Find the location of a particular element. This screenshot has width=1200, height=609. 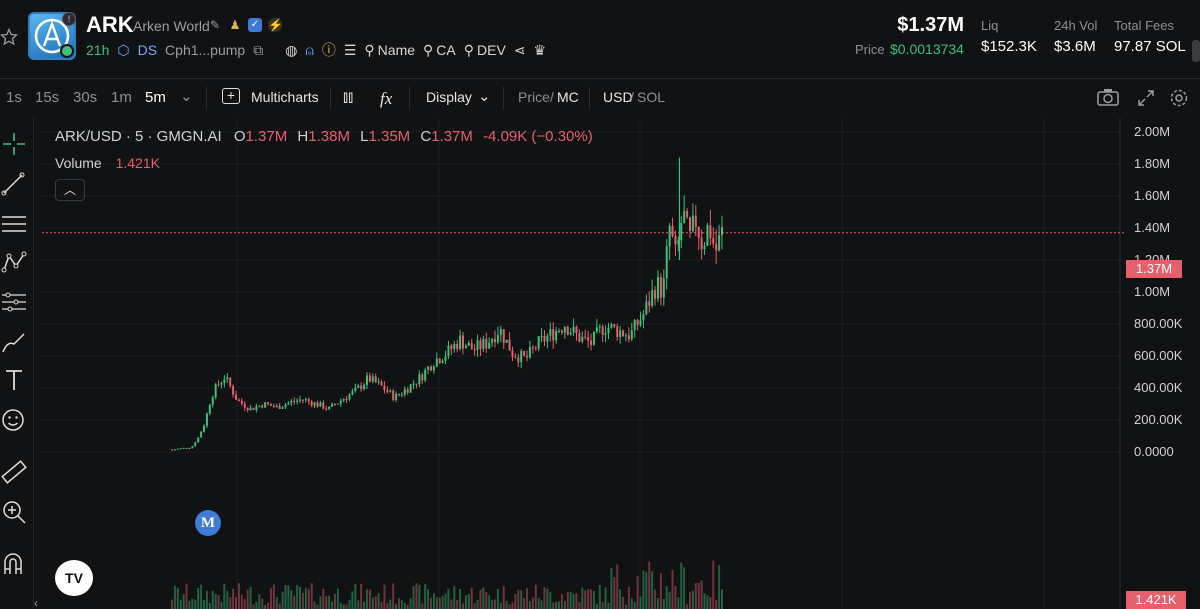

emoji-icon is located at coordinates (14, 420).